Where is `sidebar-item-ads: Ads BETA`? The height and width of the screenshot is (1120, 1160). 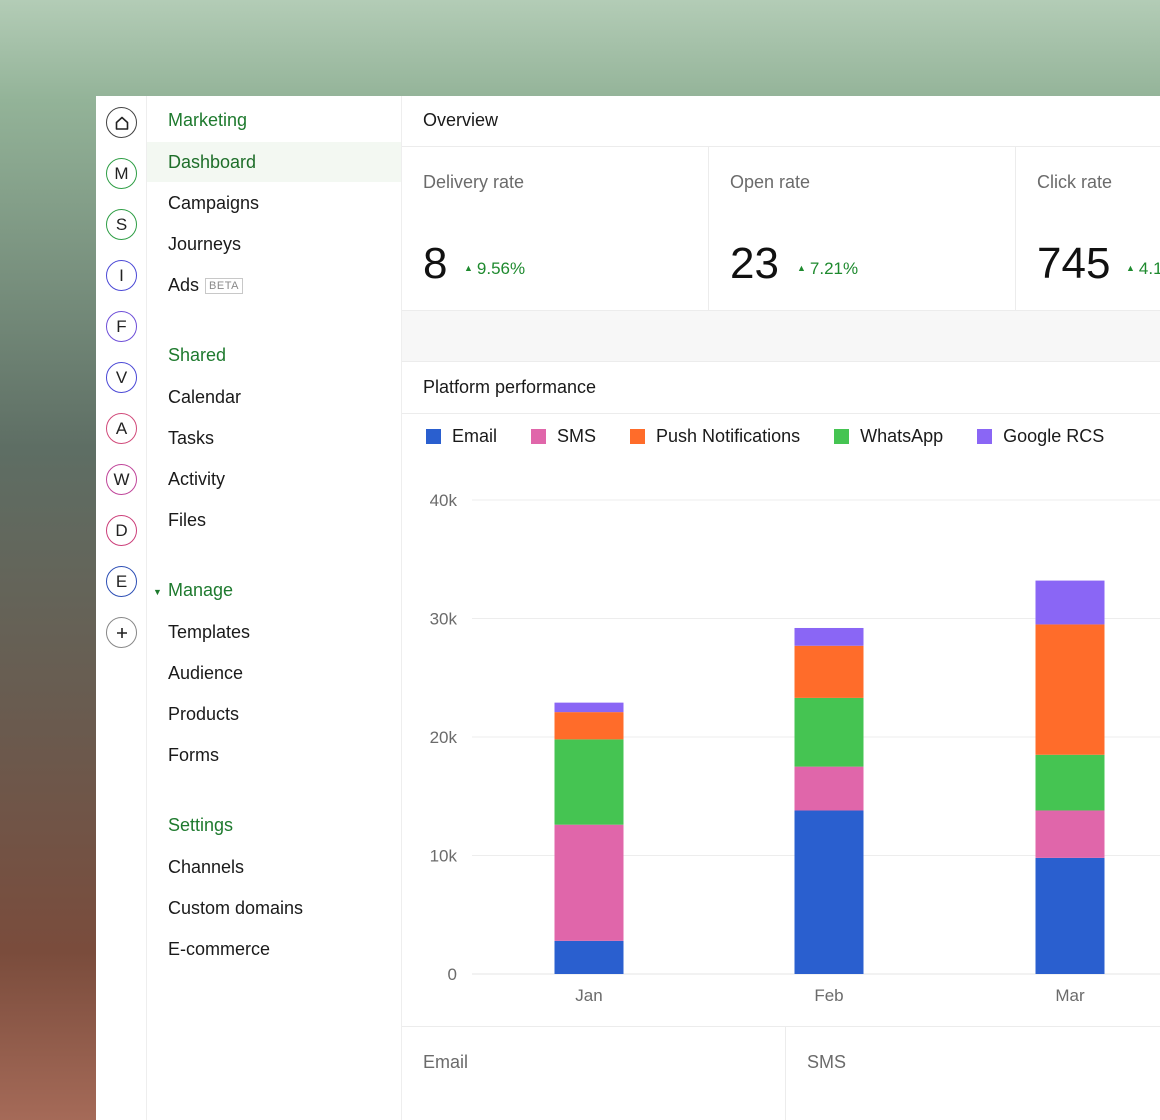 sidebar-item-ads: Ads BETA is located at coordinates (274, 285).